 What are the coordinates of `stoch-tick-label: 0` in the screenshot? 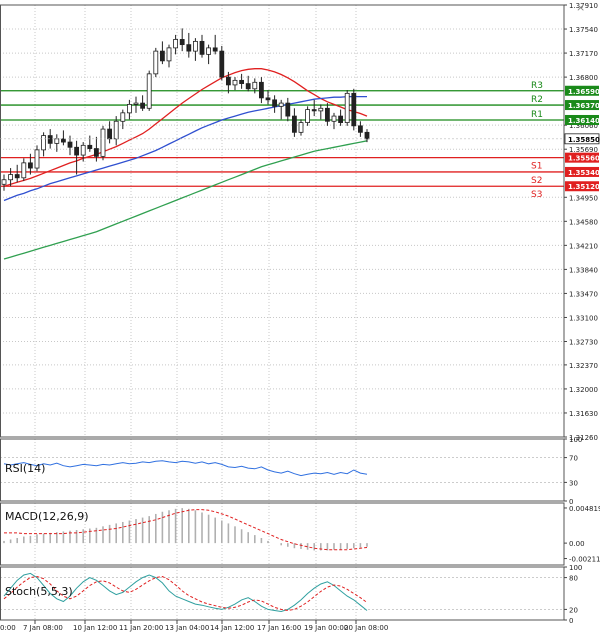 It's located at (571, 621).